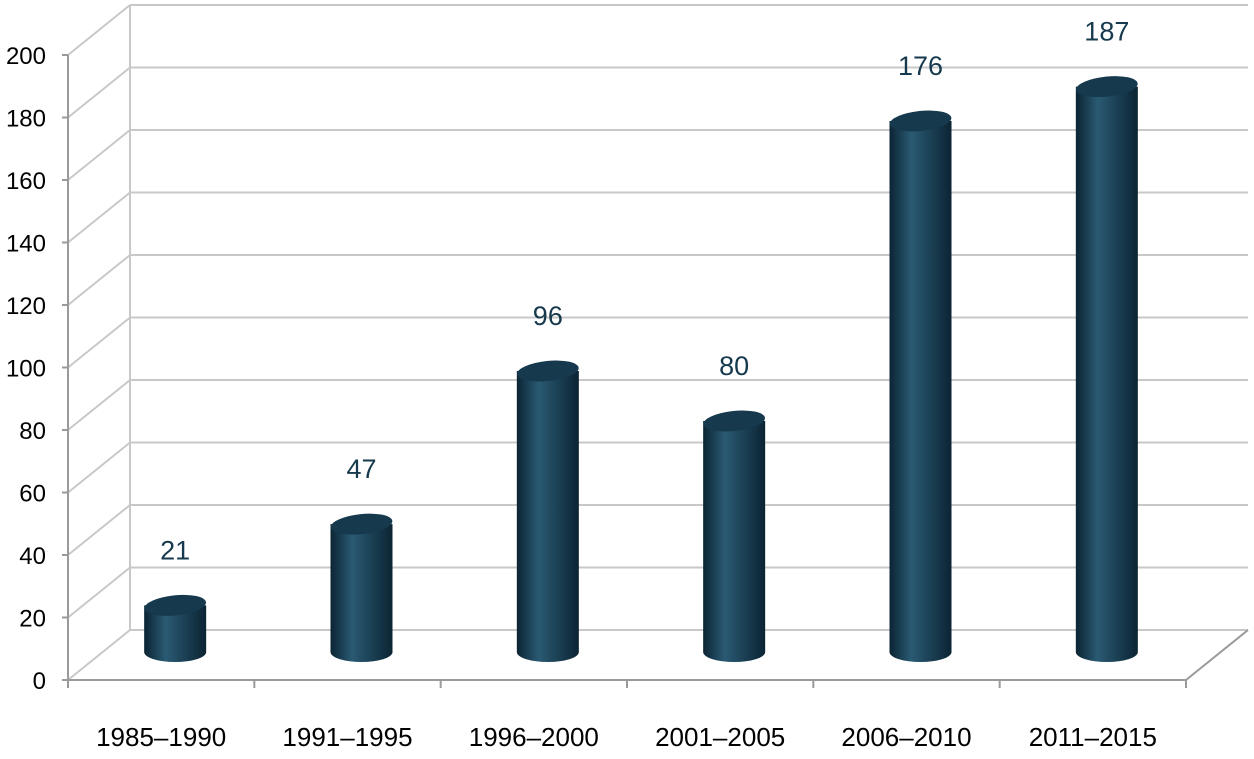 The image size is (1254, 759). I want to click on bar-1991–1995, so click(361, 588).